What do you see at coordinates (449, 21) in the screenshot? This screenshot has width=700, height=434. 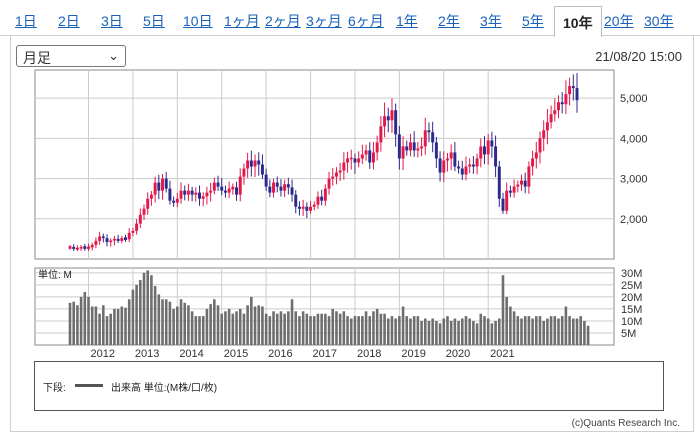 I see `tab-period: 2年` at bounding box center [449, 21].